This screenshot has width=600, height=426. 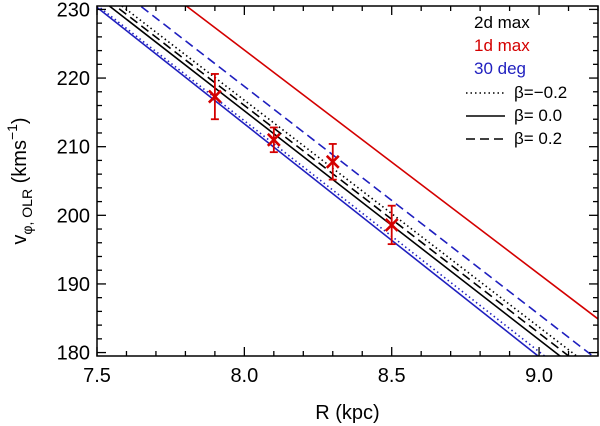 I want to click on y-tick-label-2: 200, so click(x=73, y=216).